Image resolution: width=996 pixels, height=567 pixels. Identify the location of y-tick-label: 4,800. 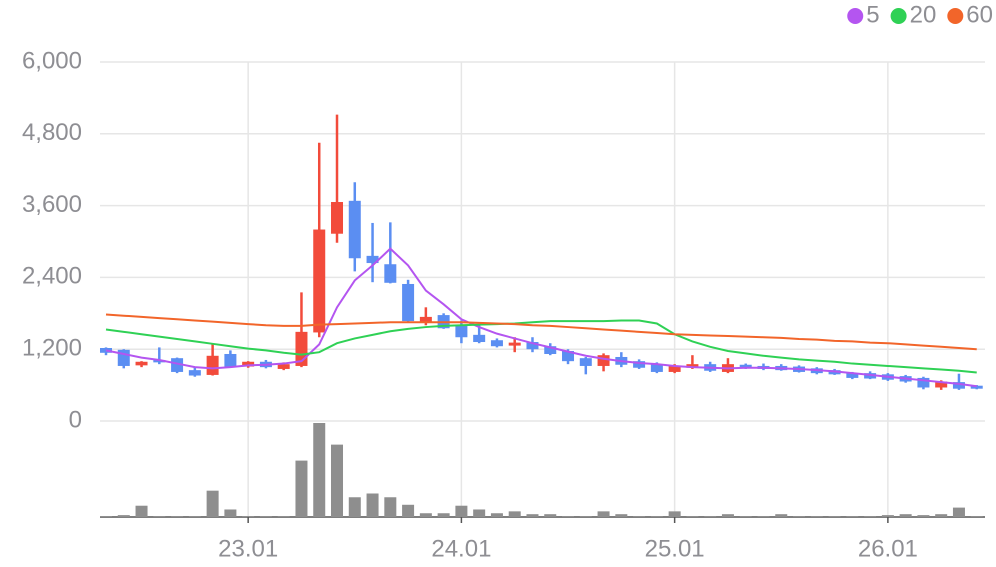
(52, 132).